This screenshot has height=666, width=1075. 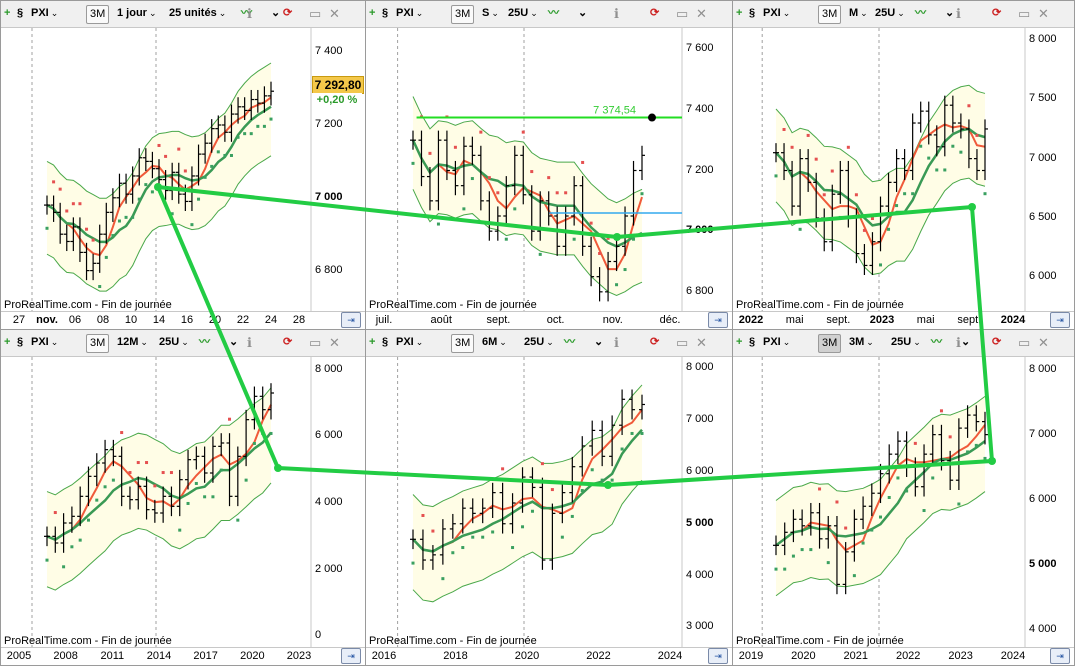 What do you see at coordinates (549, 170) in the screenshot?
I see `price-chart: 7 374,54` at bounding box center [549, 170].